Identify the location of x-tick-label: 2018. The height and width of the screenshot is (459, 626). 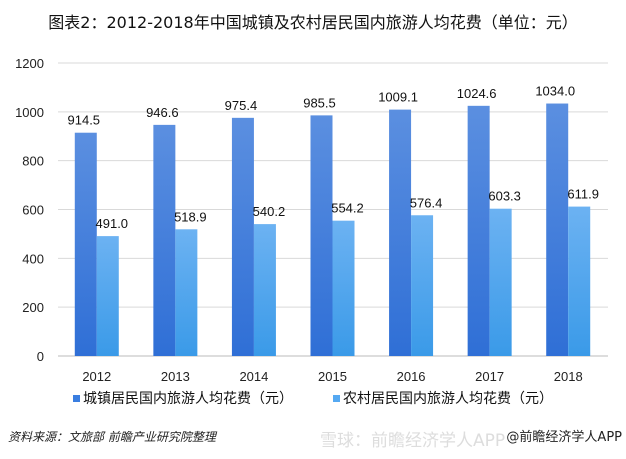
(568, 376).